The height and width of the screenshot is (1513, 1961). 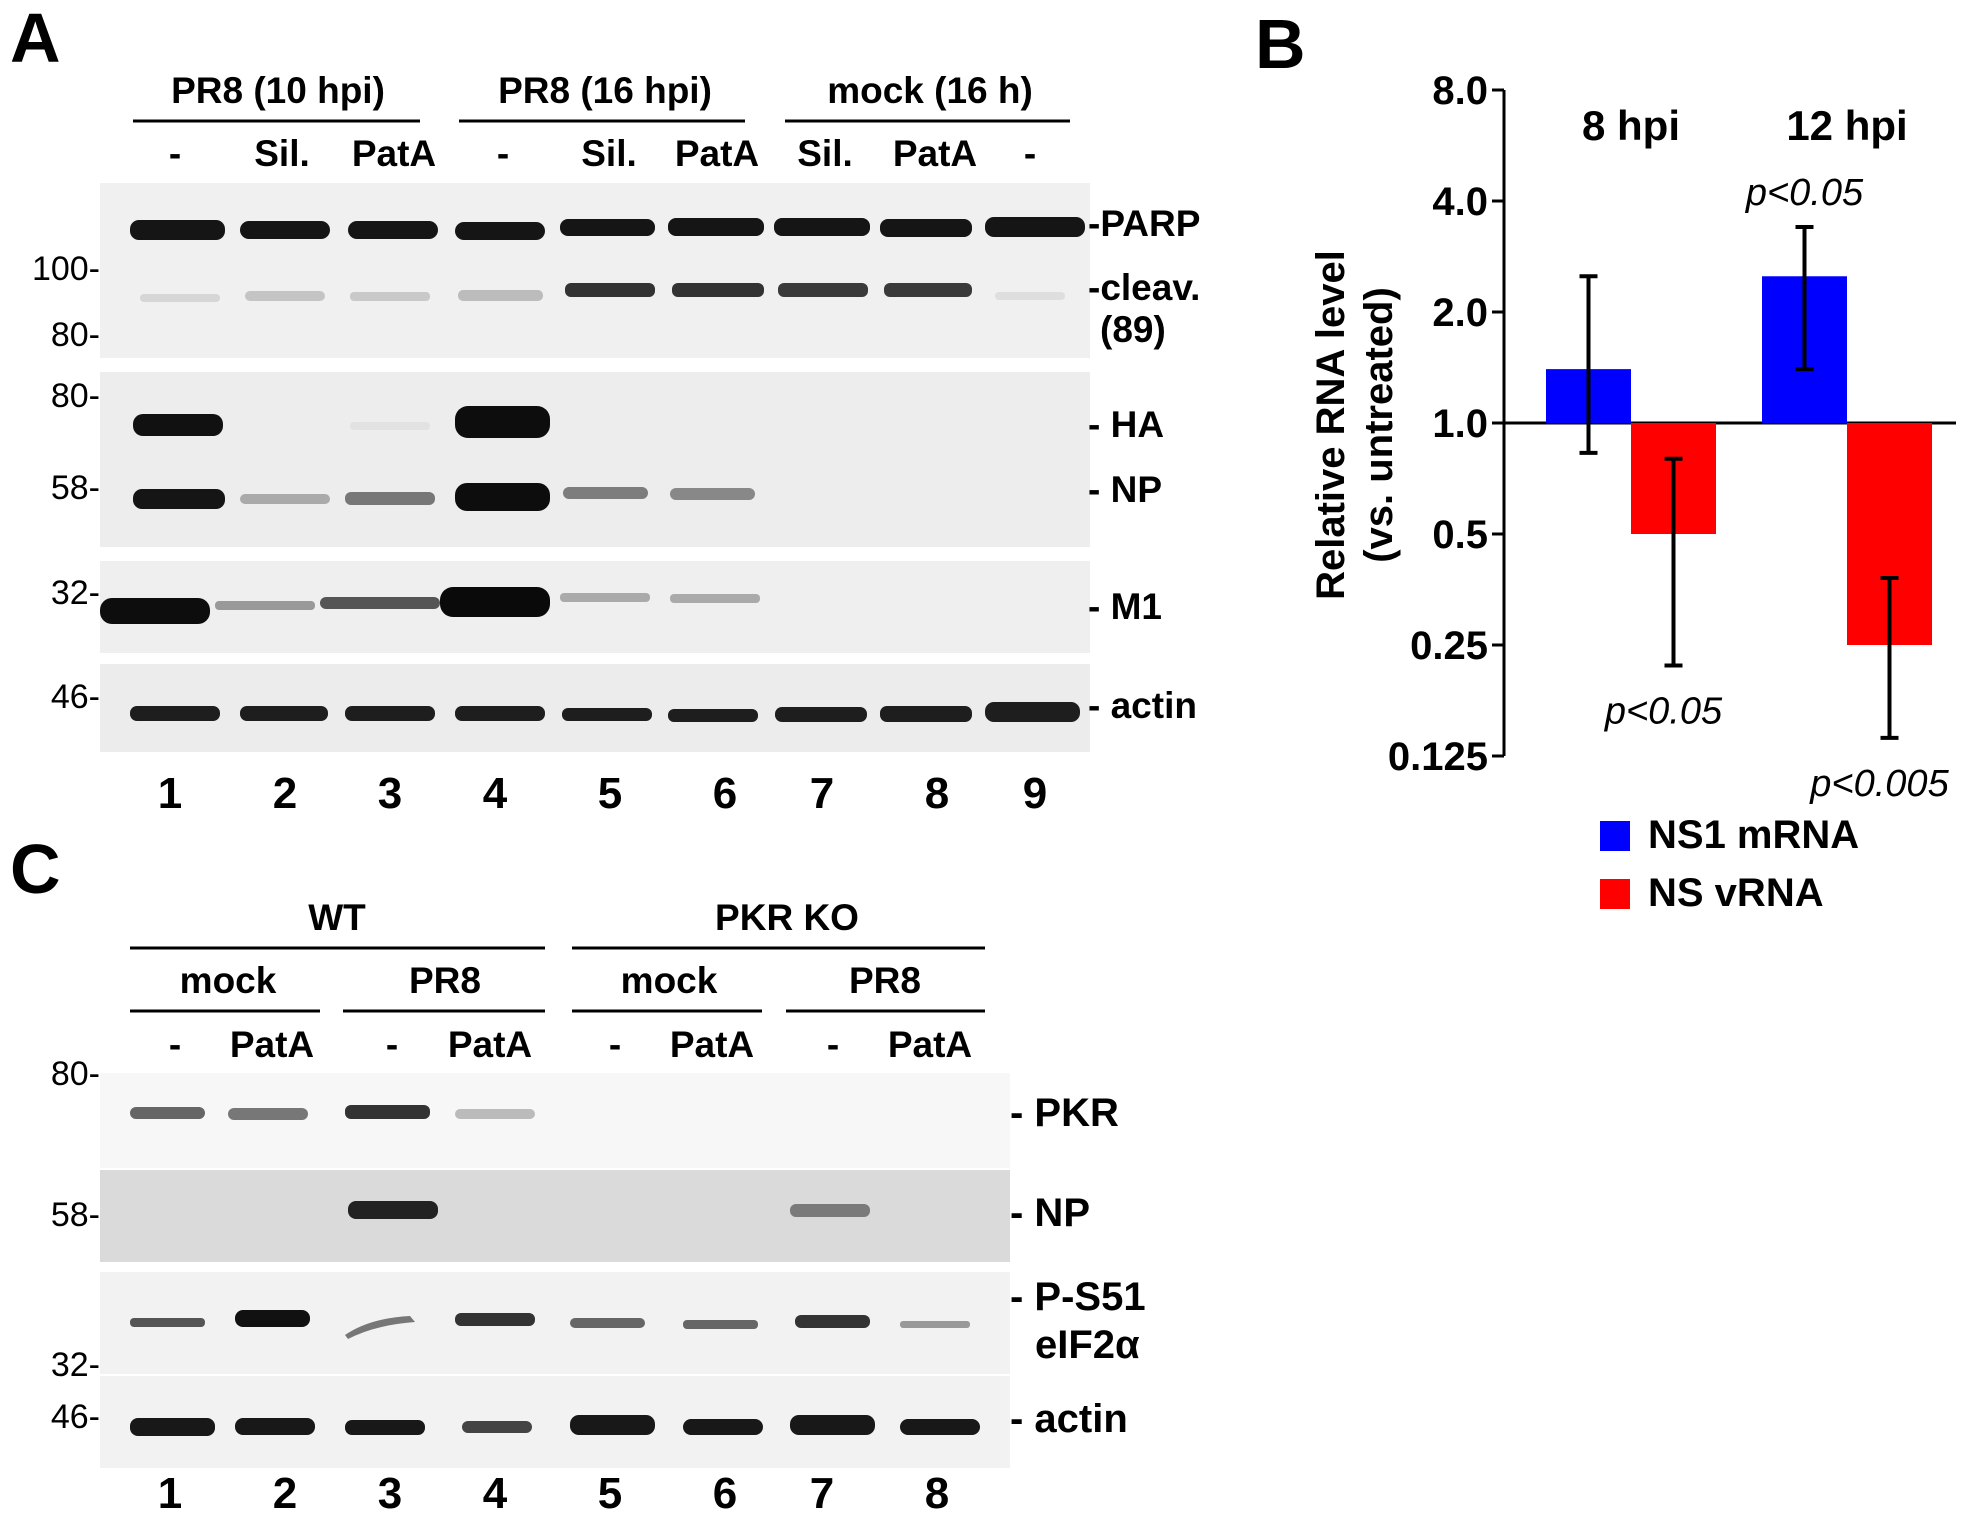 What do you see at coordinates (1460, 535) in the screenshot?
I see `y-tick-label: 0.5` at bounding box center [1460, 535].